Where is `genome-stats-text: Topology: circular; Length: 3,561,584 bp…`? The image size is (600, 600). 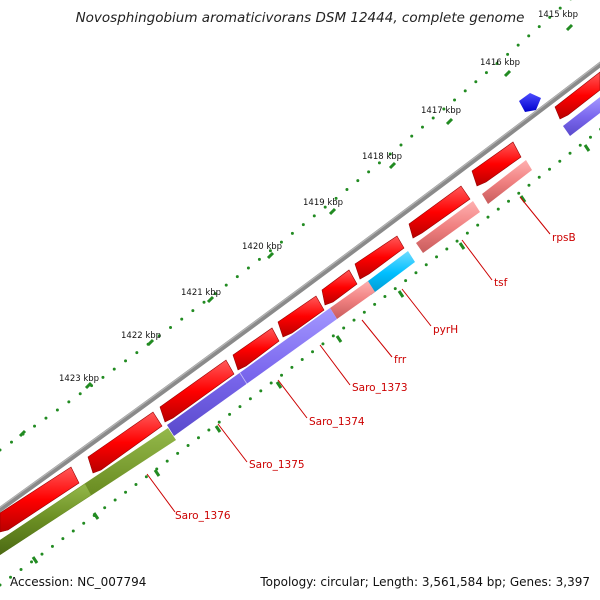
genome-stats-text: Topology: circular; Length: 3,561,584 bp… is located at coordinates (425, 582).